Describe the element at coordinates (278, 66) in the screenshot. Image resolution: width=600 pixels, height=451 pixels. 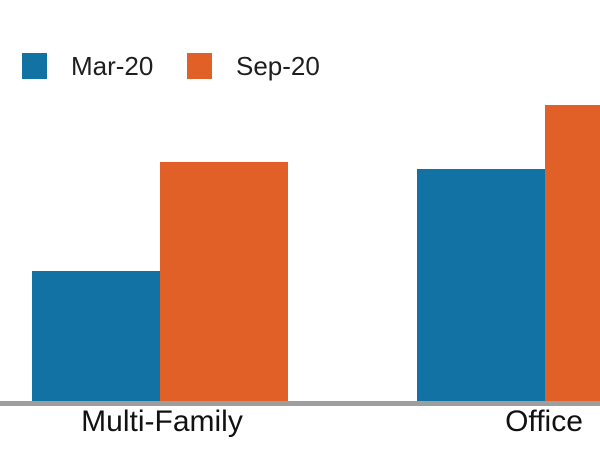
I see `legend-label-sep-20: Sep-20` at that location.